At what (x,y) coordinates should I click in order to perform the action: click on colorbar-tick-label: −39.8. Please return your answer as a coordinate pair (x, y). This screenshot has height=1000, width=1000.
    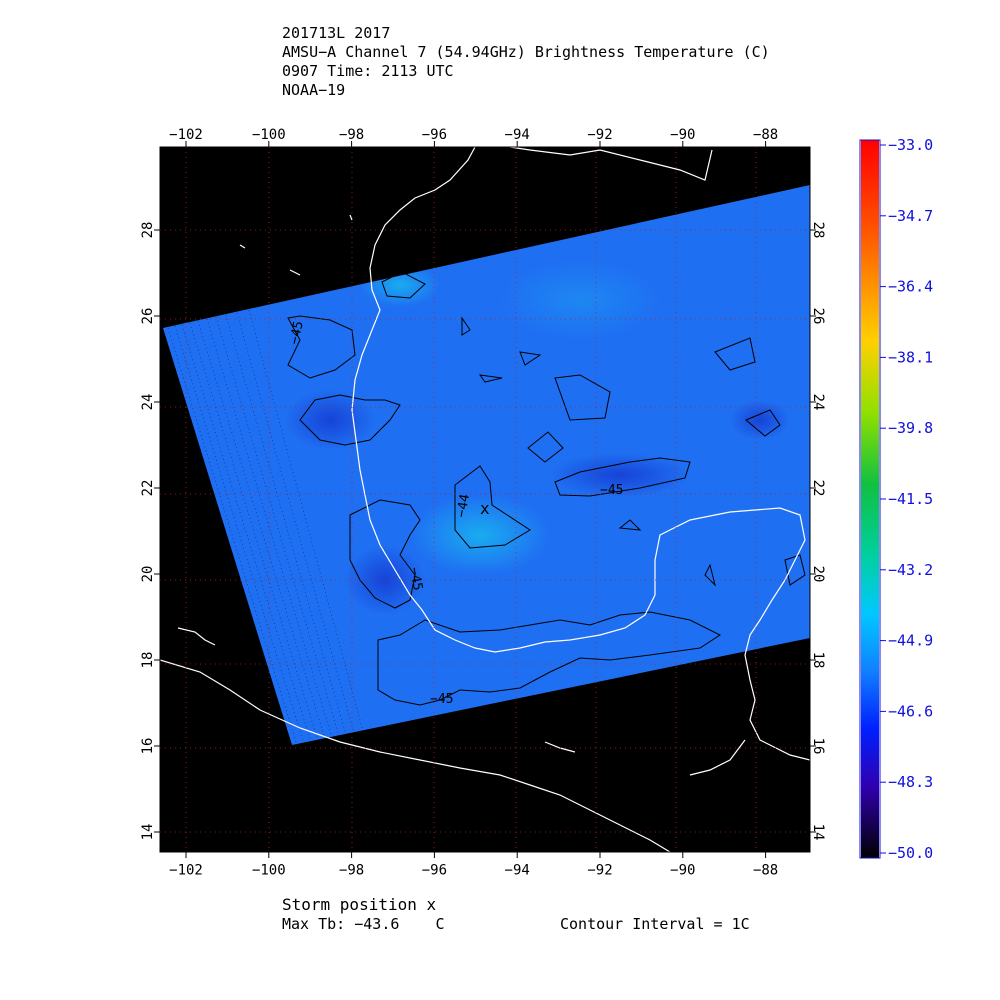
    Looking at the image, I should click on (910, 428).